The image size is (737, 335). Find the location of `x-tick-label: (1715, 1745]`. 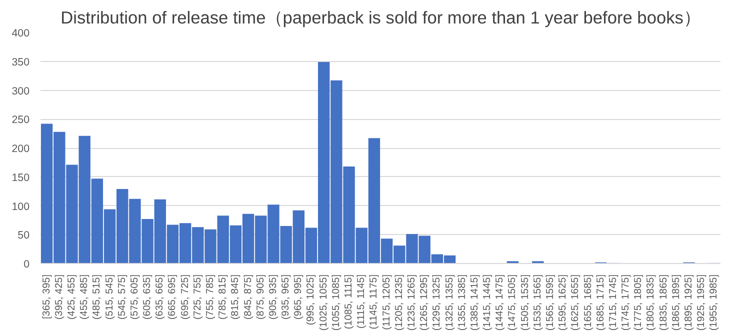

x-tick-label: (1715, 1745] is located at coordinates (613, 302).